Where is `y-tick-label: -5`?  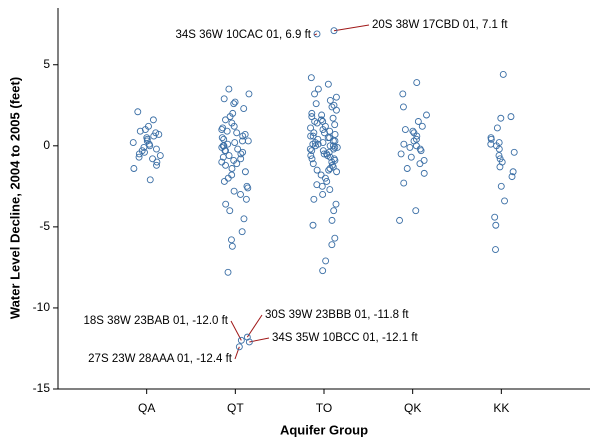 y-tick-label: -5 is located at coordinates (44, 226).